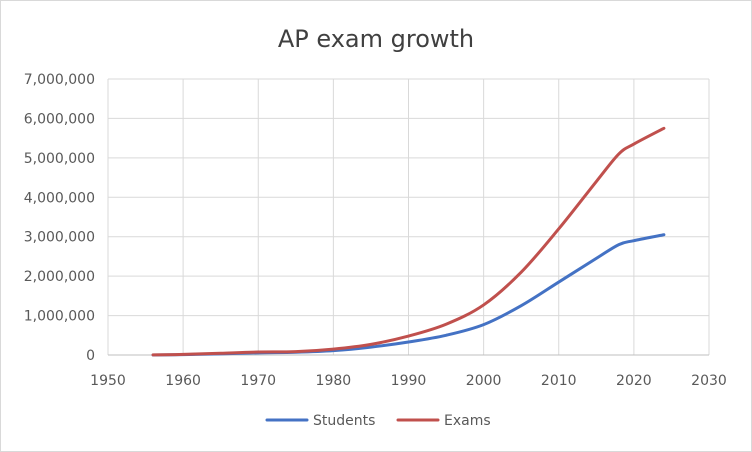 The height and width of the screenshot is (452, 752). Describe the element at coordinates (59, 80) in the screenshot. I see `y-tick-label: 7,000,000` at that location.